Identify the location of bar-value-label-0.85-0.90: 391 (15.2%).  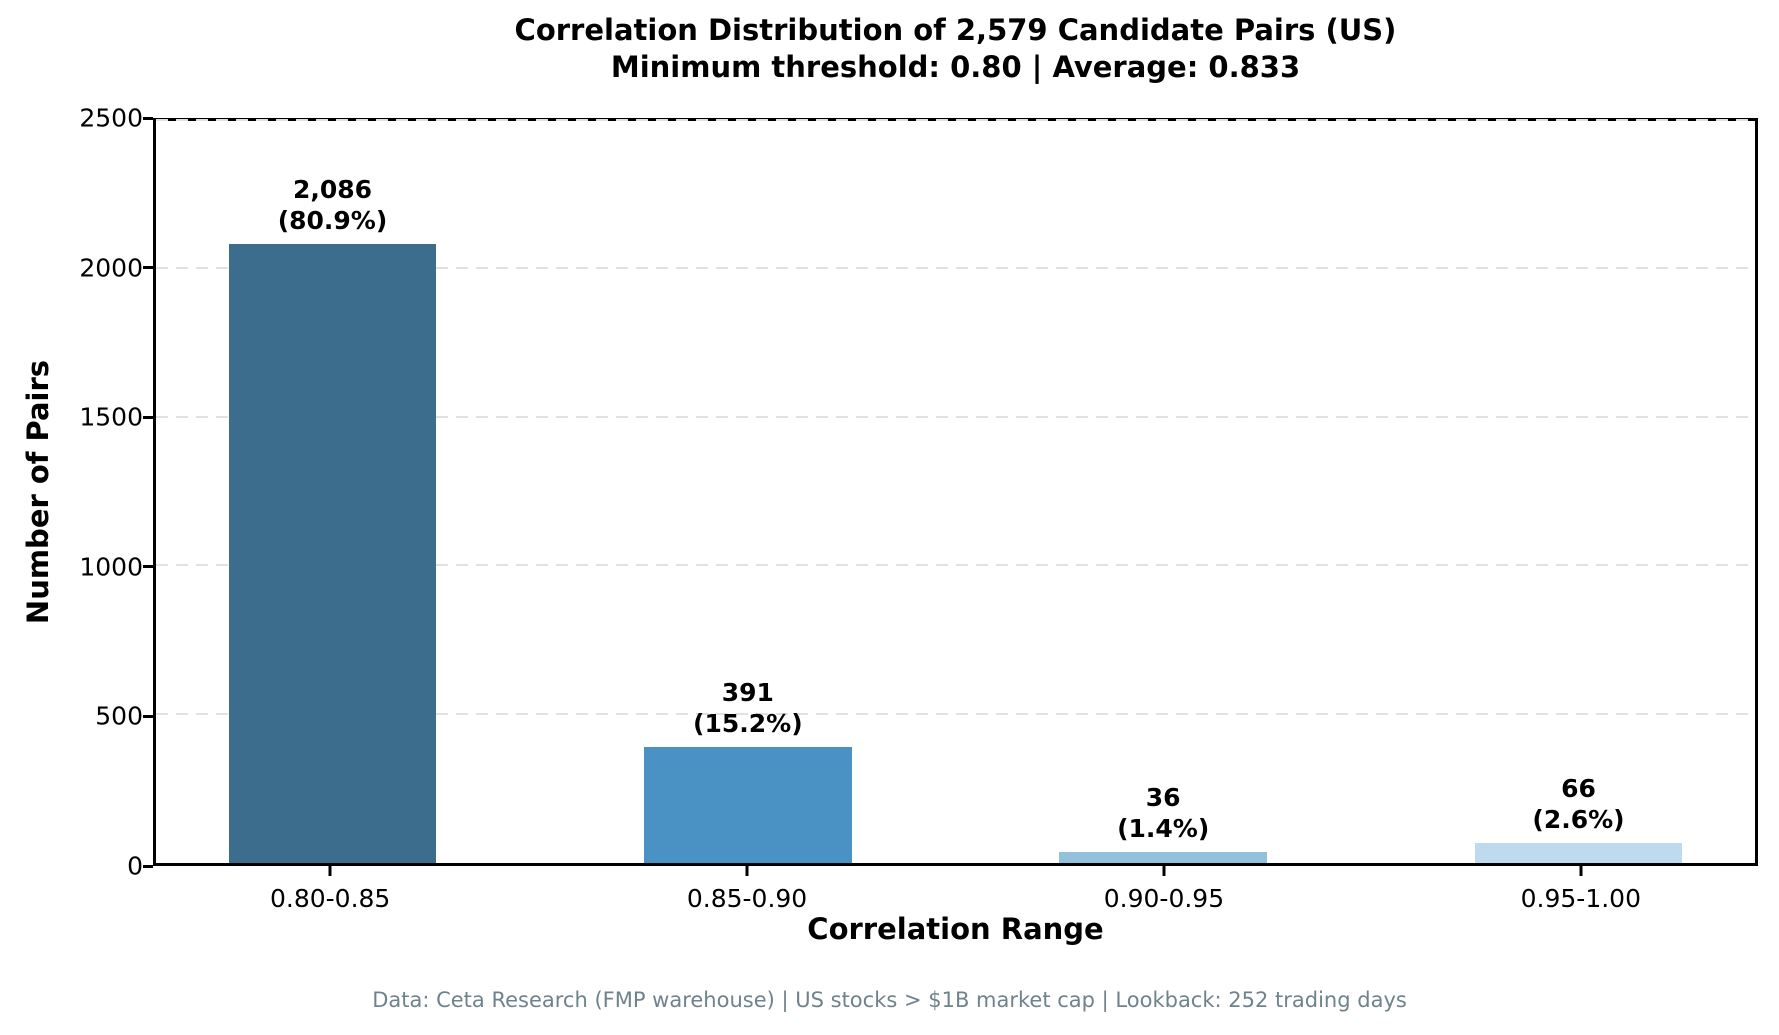
(748, 708).